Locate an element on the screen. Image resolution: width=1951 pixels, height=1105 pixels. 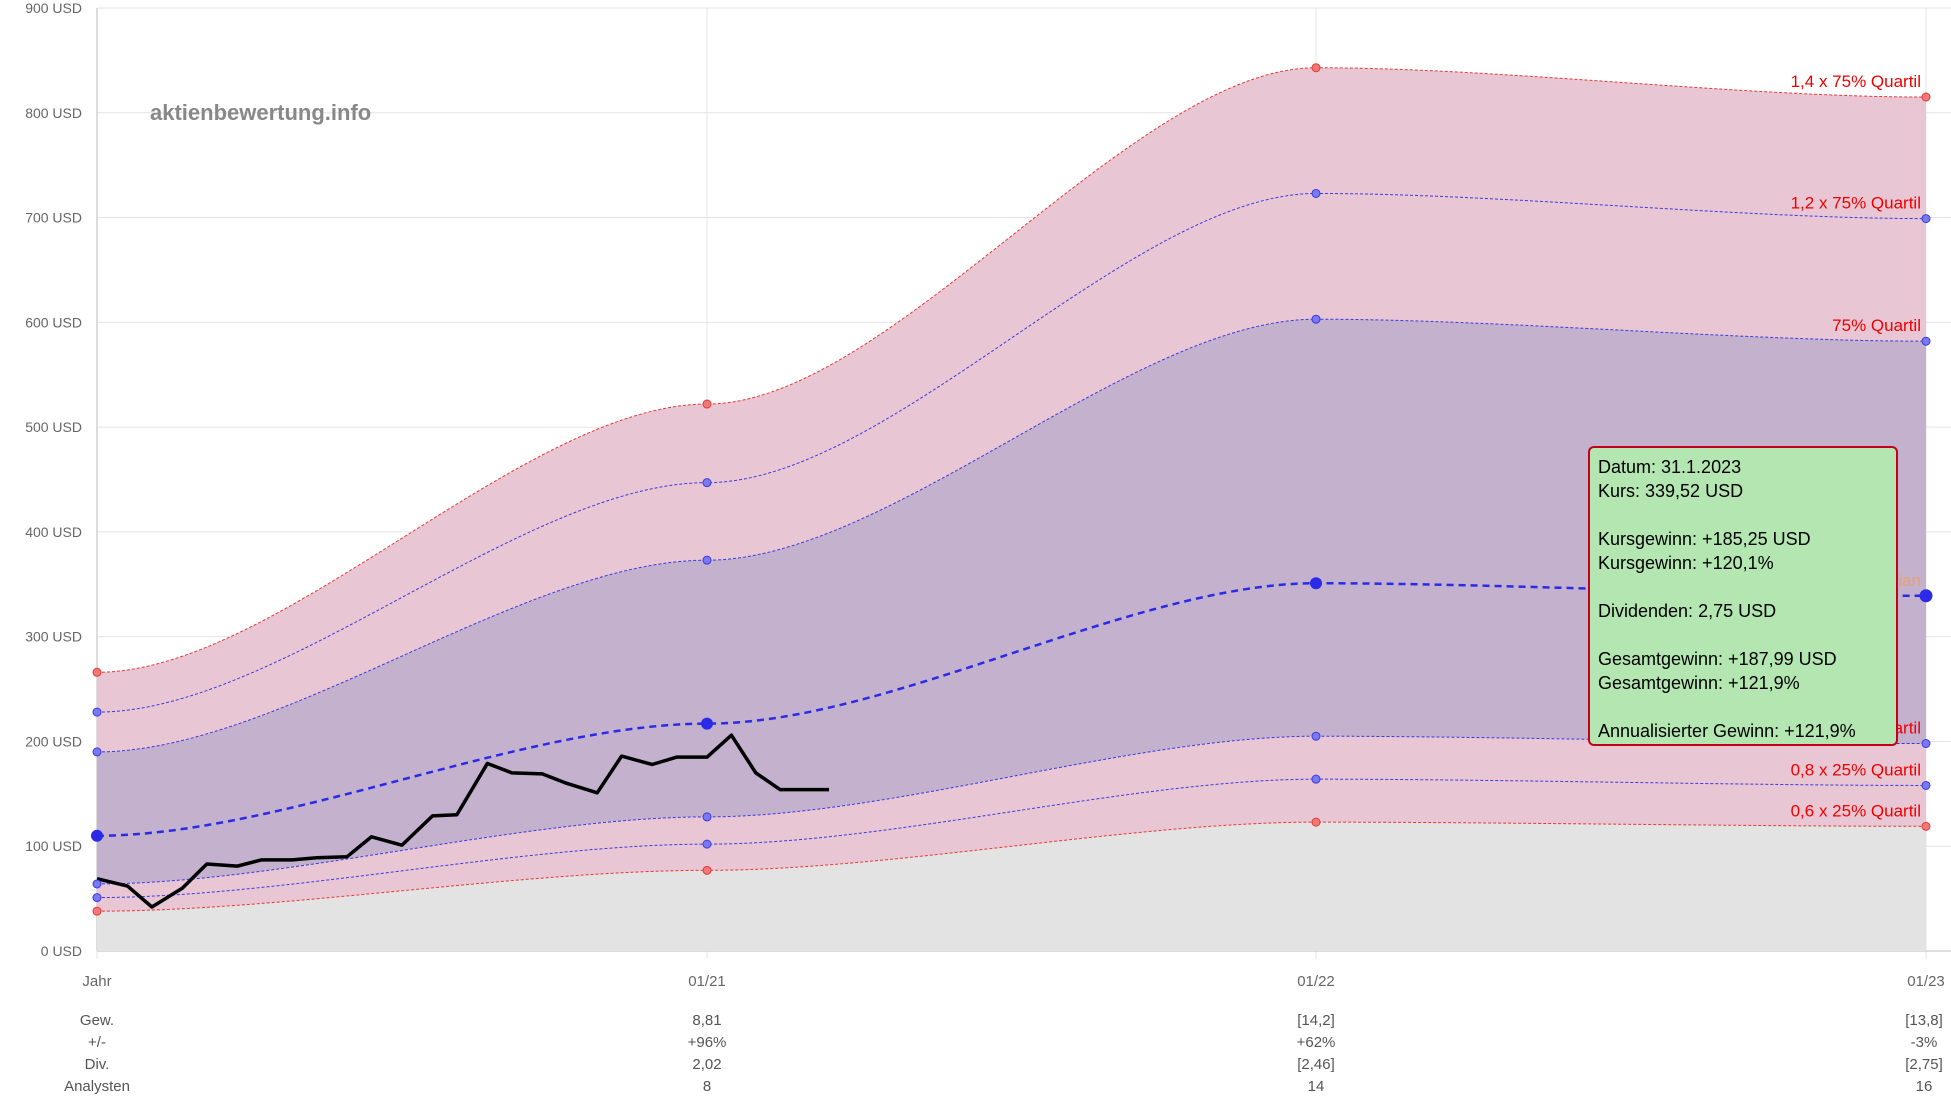
tooltip-gesamtgewinn-pct: Gesamtgewinn: +121,9% is located at coordinates (1699, 683).